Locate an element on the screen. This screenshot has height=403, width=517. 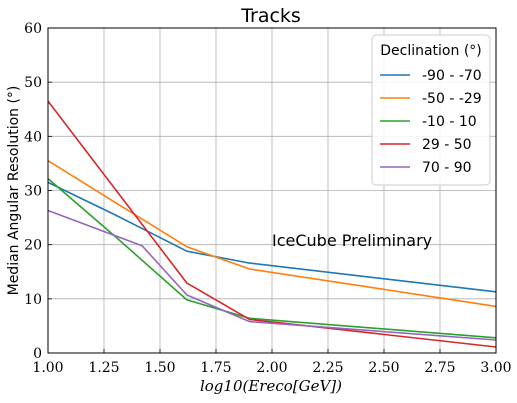
x-tick-label: 1.75 is located at coordinates (215, 368).